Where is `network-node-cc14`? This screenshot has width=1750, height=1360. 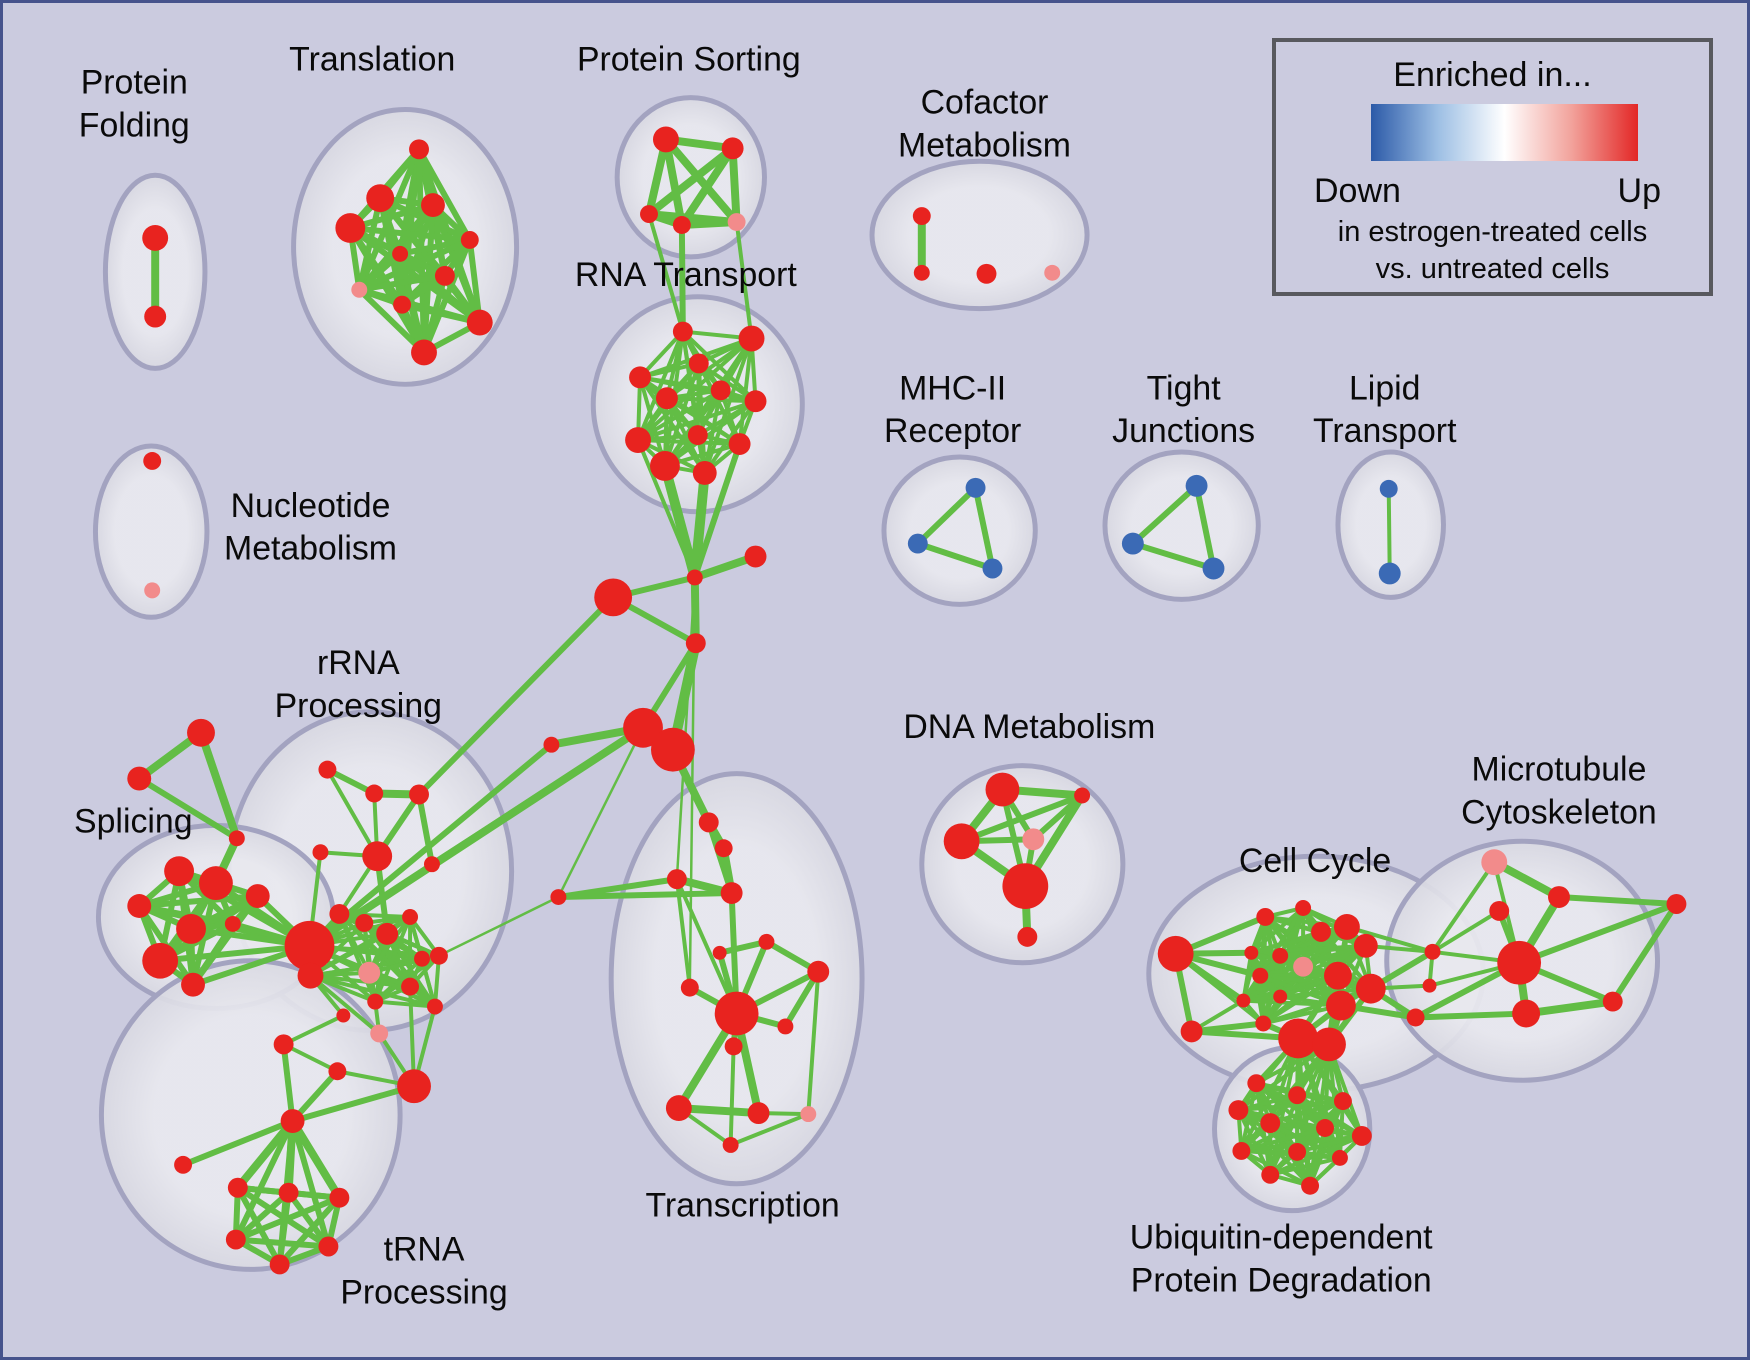 network-node-cc14 is located at coordinates (1263, 1023).